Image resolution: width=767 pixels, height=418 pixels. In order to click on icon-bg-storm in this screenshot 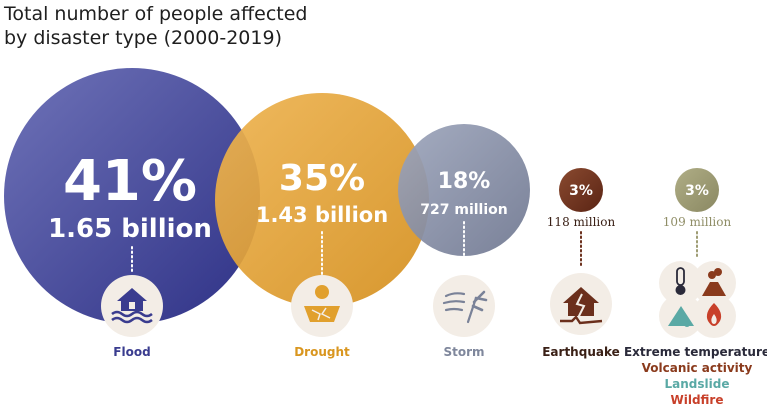, I will do `click(464, 306)`.